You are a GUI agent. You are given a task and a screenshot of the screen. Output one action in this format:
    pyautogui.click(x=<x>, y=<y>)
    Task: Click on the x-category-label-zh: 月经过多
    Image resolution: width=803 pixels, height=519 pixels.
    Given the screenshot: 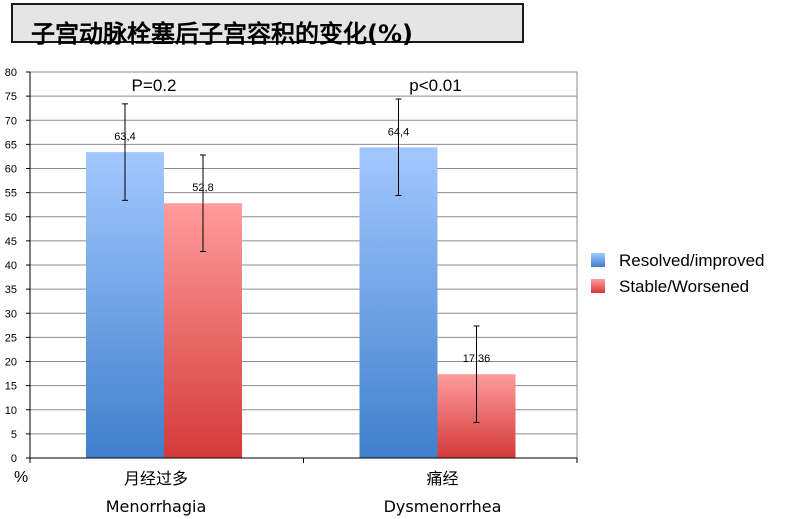 What is the action you would take?
    pyautogui.click(x=156, y=478)
    